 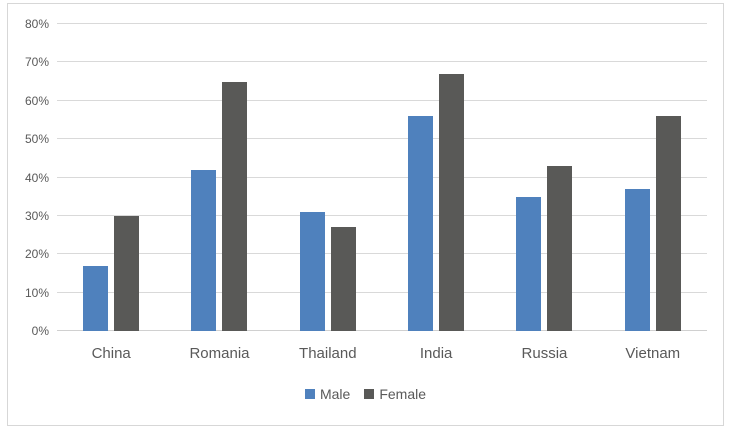 What do you see at coordinates (343, 279) in the screenshot?
I see `bar-female-thailand` at bounding box center [343, 279].